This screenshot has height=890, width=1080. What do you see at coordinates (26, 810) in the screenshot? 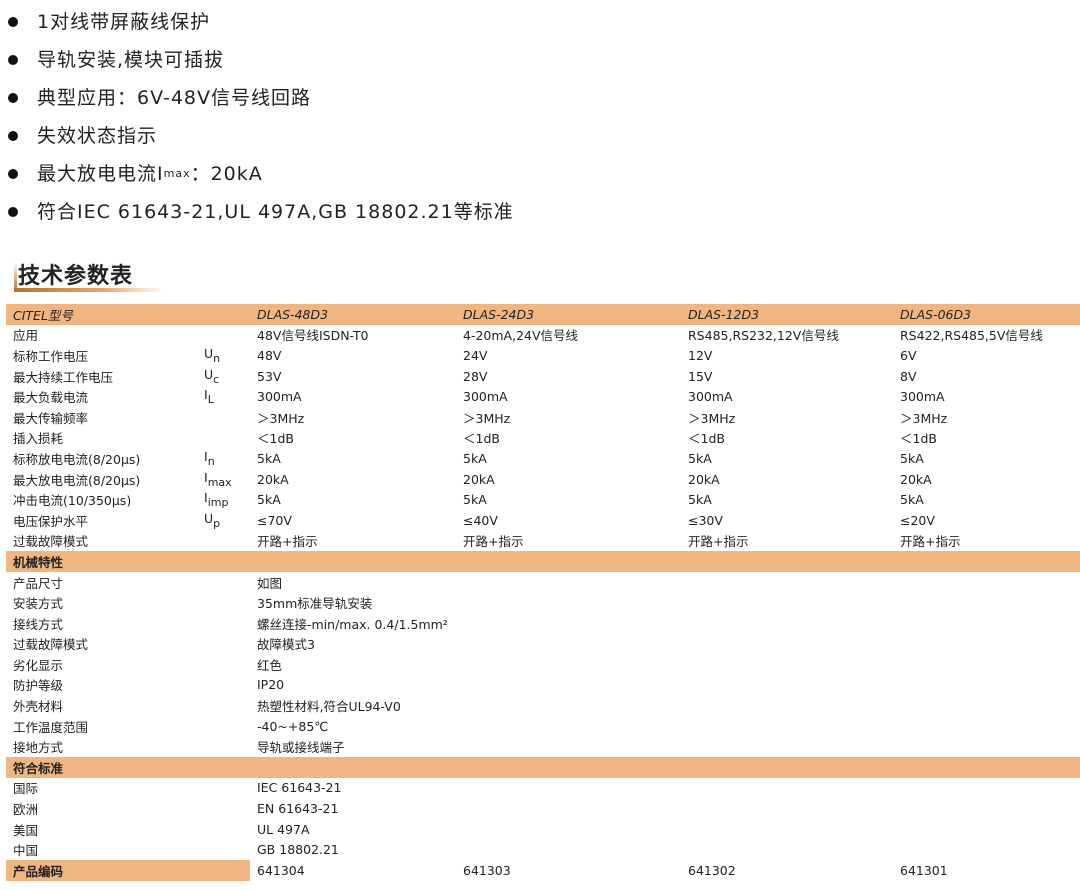
I see `row-label: 欧洲` at bounding box center [26, 810].